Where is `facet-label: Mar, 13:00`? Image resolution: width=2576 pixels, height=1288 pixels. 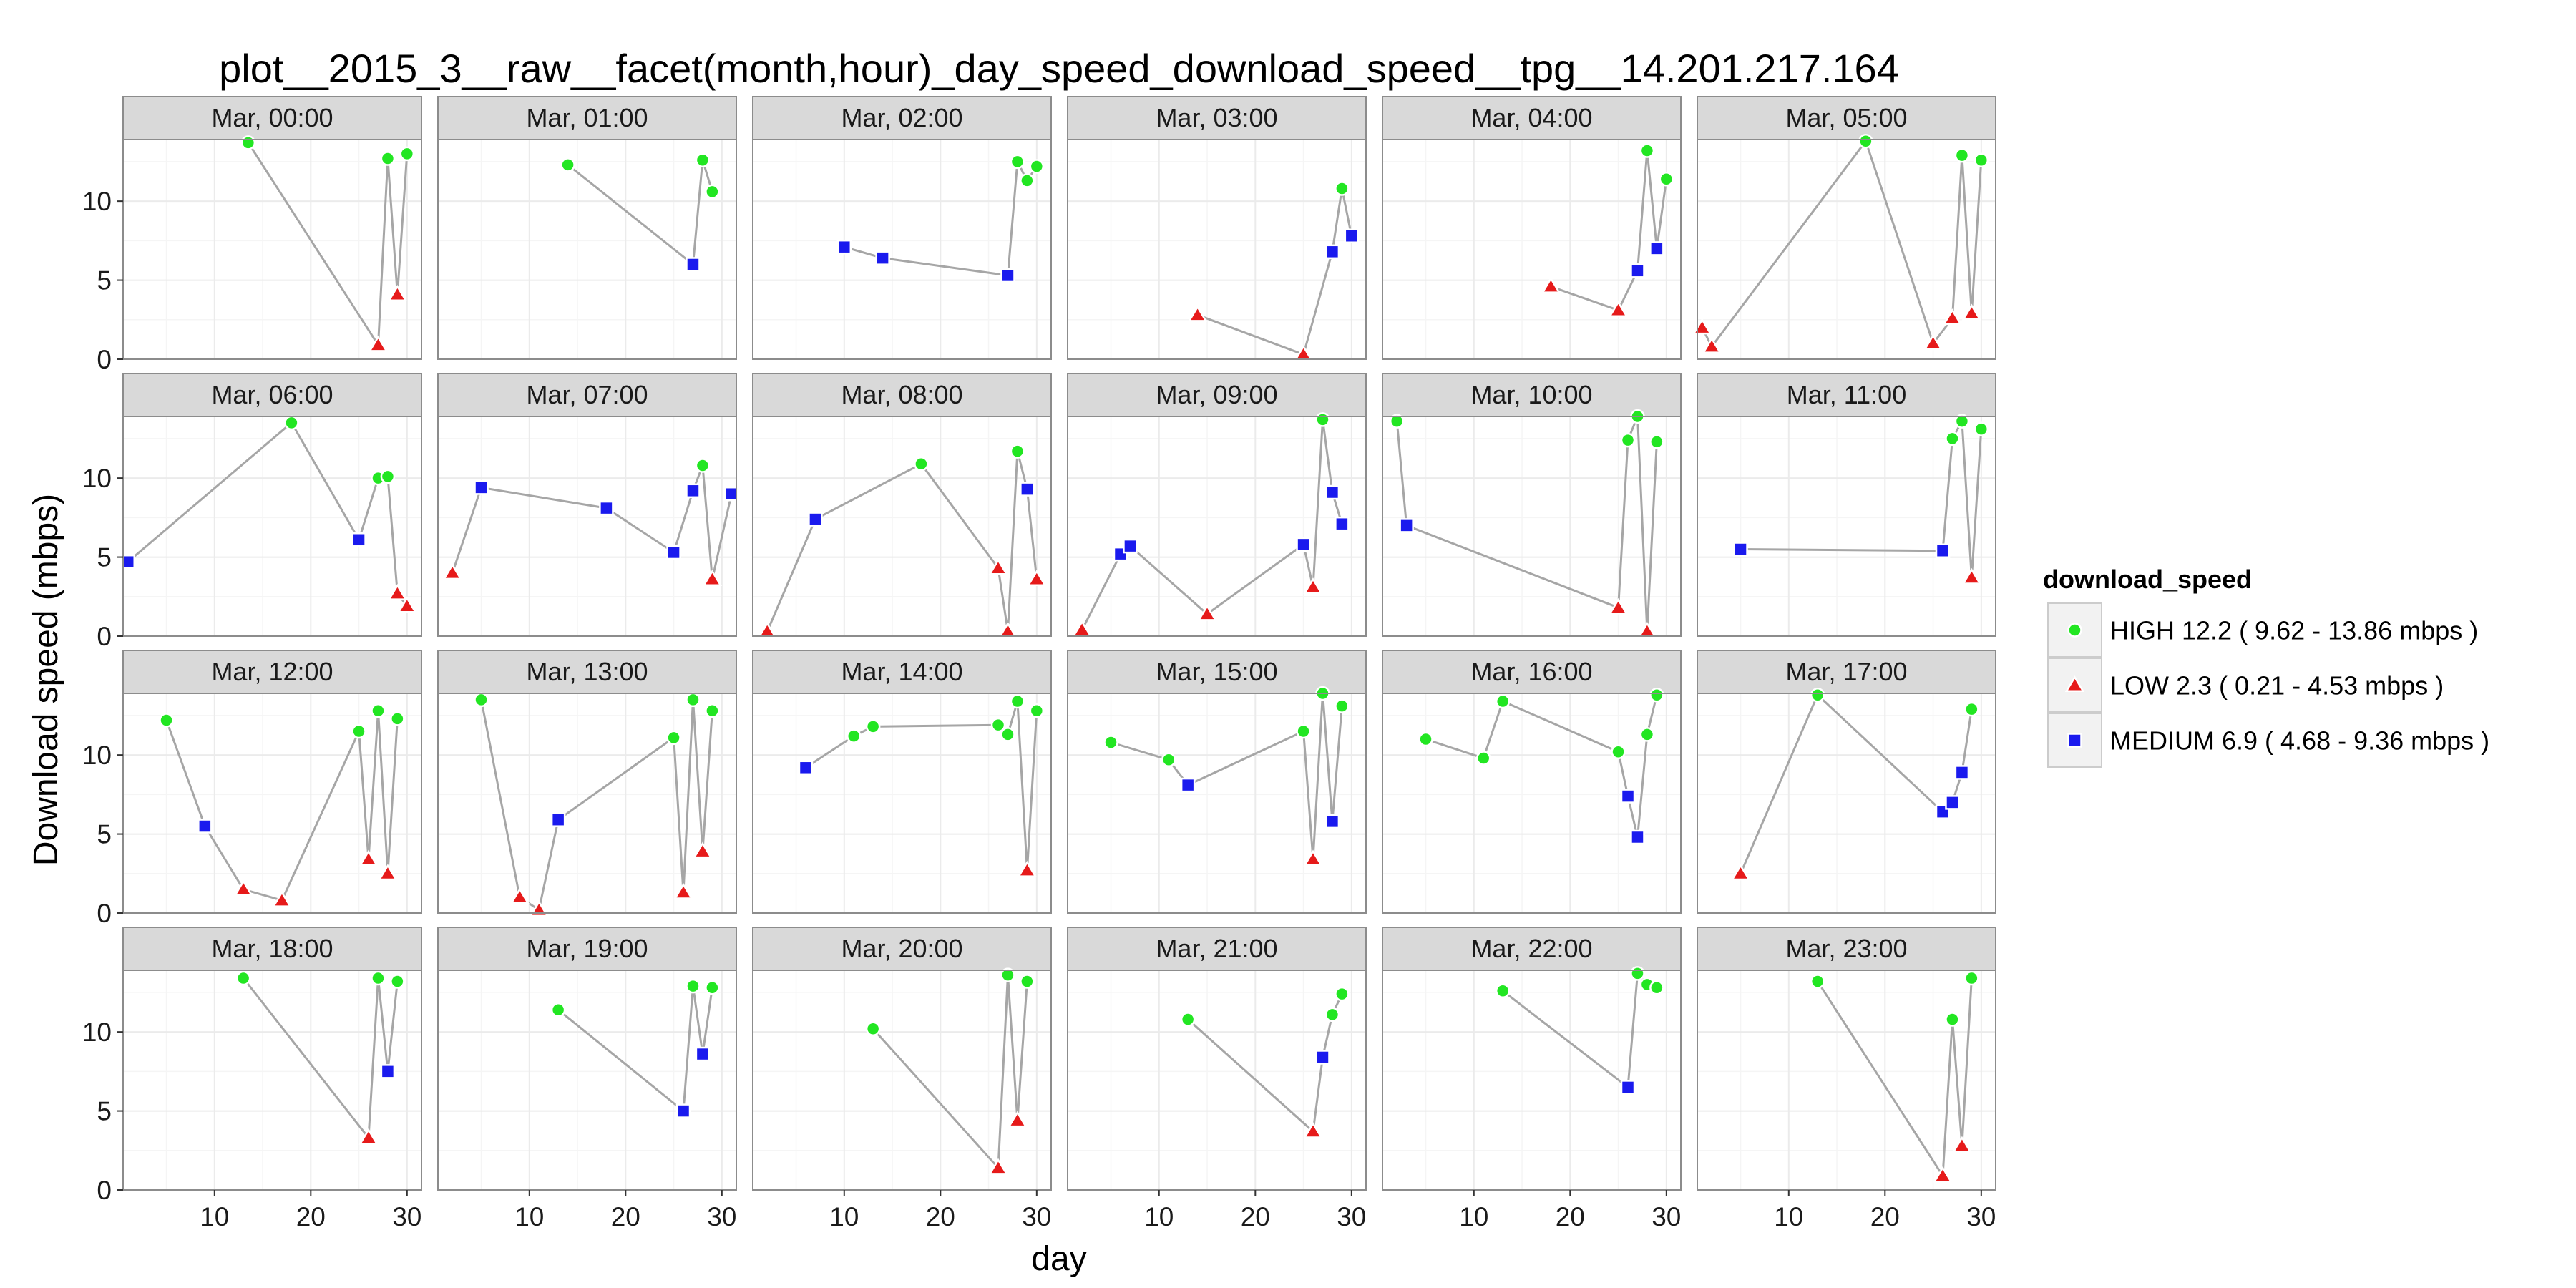 facet-label: Mar, 13:00 is located at coordinates (587, 671).